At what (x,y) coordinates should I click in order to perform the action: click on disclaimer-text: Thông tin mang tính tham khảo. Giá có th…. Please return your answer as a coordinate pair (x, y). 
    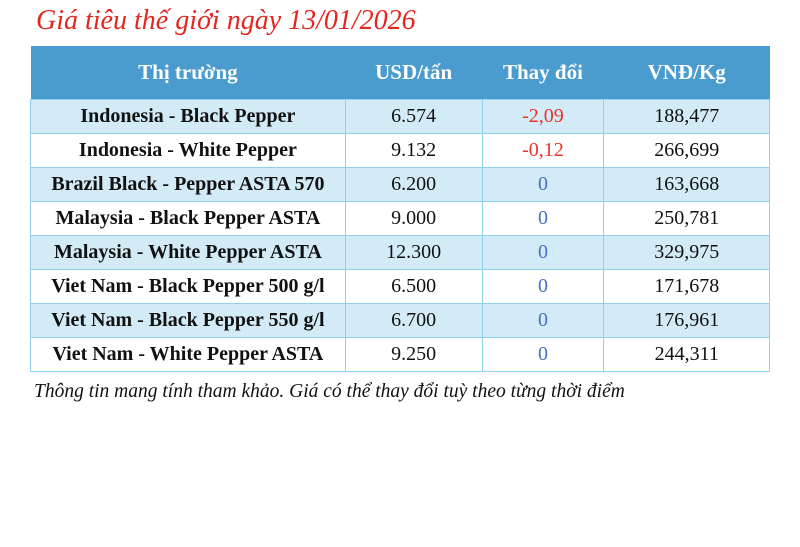
    Looking at the image, I should click on (329, 391).